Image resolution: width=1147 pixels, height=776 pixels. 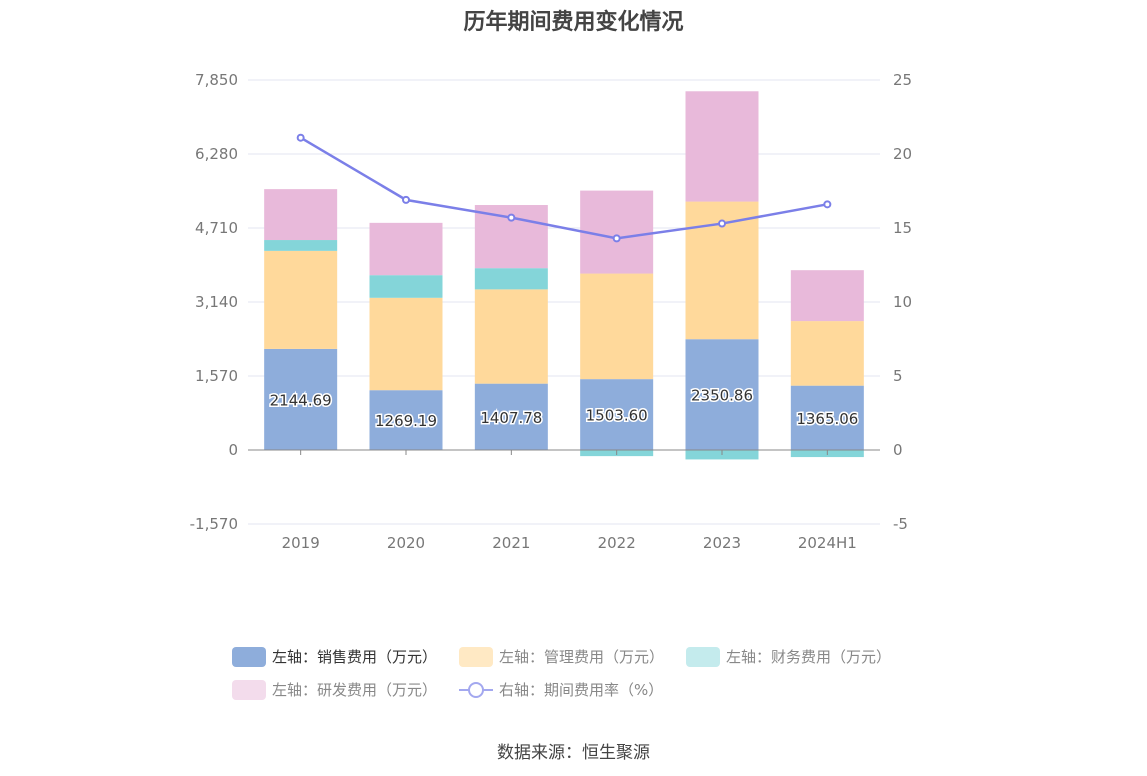 What do you see at coordinates (476, 690) in the screenshot?
I see `legend-swatch-rate` at bounding box center [476, 690].